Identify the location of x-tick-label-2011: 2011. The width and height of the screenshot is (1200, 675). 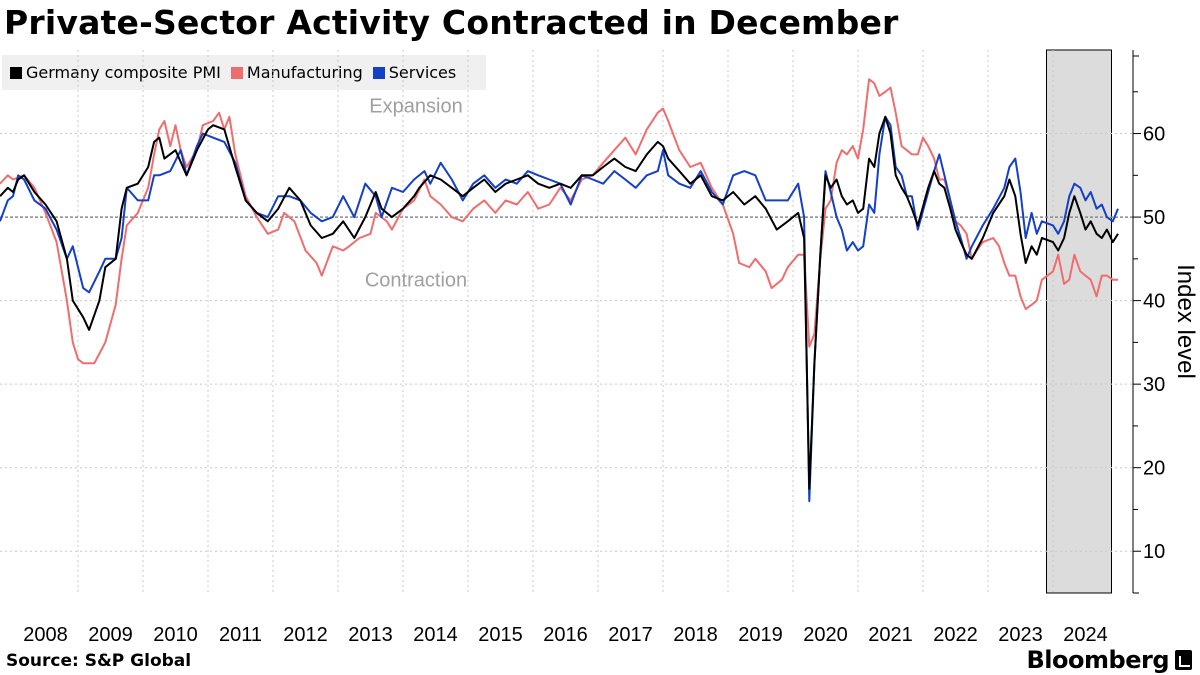
(240, 635).